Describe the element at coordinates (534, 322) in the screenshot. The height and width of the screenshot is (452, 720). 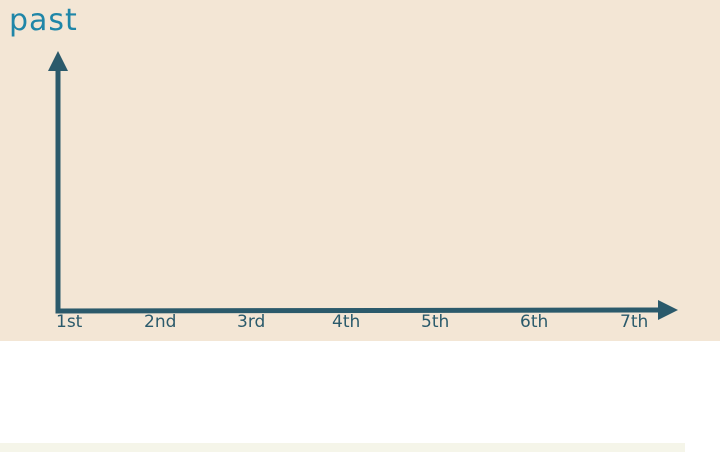
I see `x-tick-label-6: 6th` at that location.